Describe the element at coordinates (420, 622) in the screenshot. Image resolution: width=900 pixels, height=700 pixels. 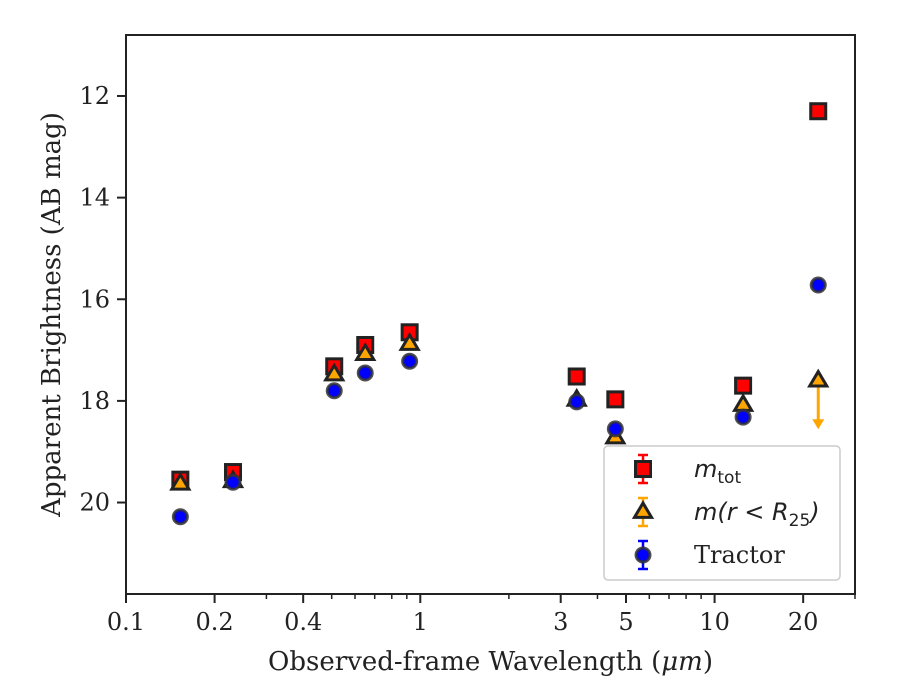
I see `x-tick-label: 1` at that location.